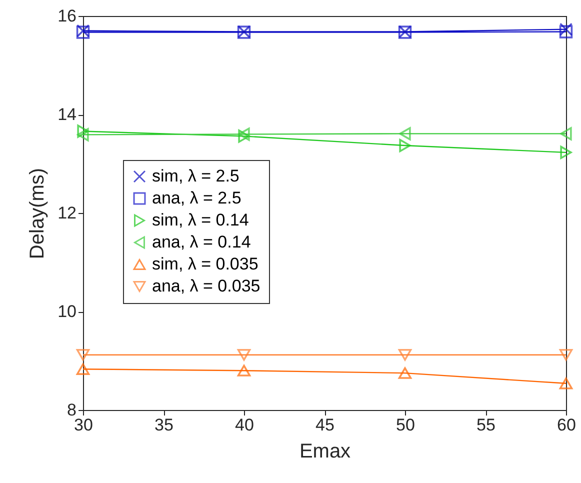 This screenshot has width=581, height=483. What do you see at coordinates (71, 410) in the screenshot?
I see `y-tick-label: 8` at bounding box center [71, 410].